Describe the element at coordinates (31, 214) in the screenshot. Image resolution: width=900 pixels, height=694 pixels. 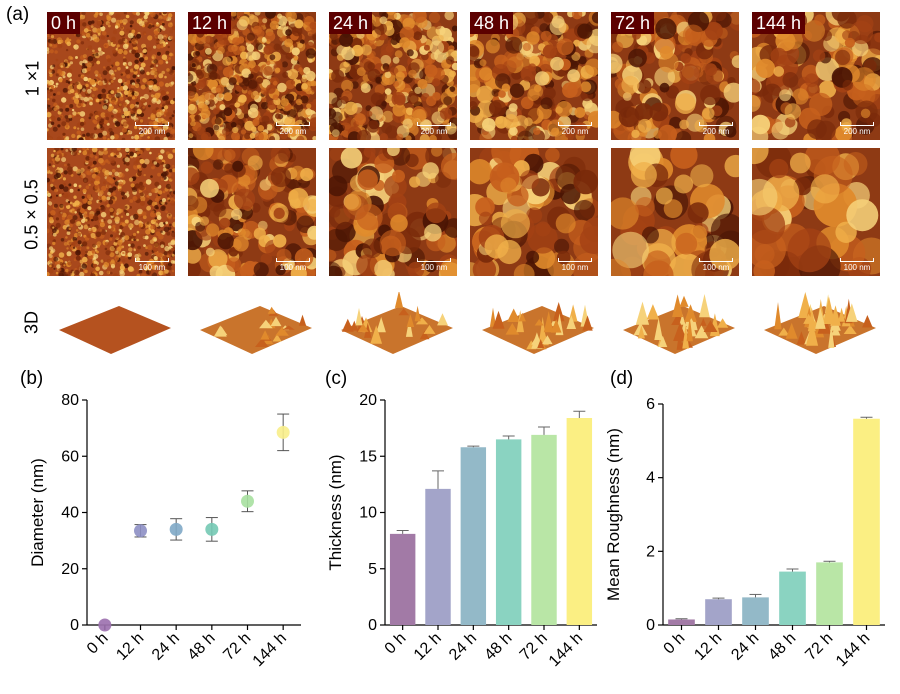
I see `row-label-05x05: 0.5 × 0.5` at that location.